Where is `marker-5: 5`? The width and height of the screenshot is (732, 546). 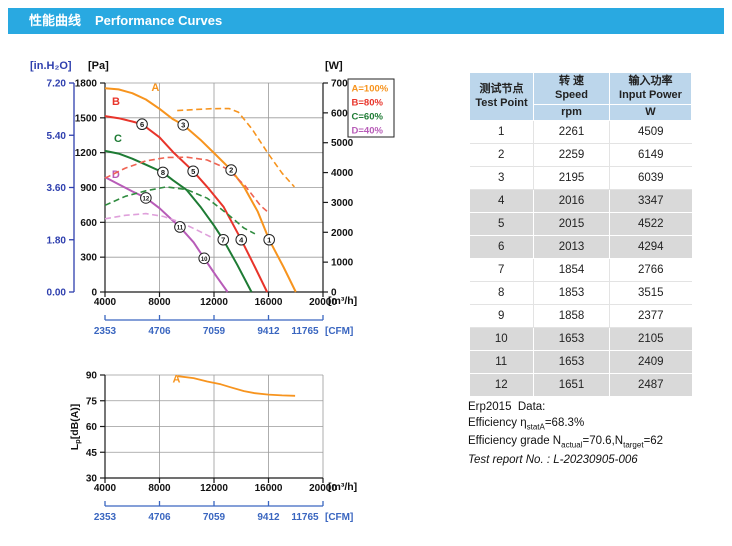 marker-5: 5 is located at coordinates (193, 171).